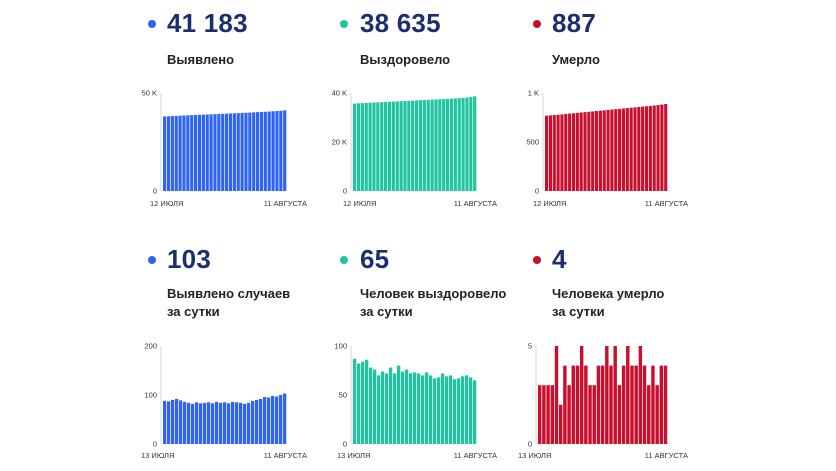 This screenshot has height=471, width=836. Describe the element at coordinates (339, 93) in the screenshot. I see `y-tick-label: 40 K` at that location.